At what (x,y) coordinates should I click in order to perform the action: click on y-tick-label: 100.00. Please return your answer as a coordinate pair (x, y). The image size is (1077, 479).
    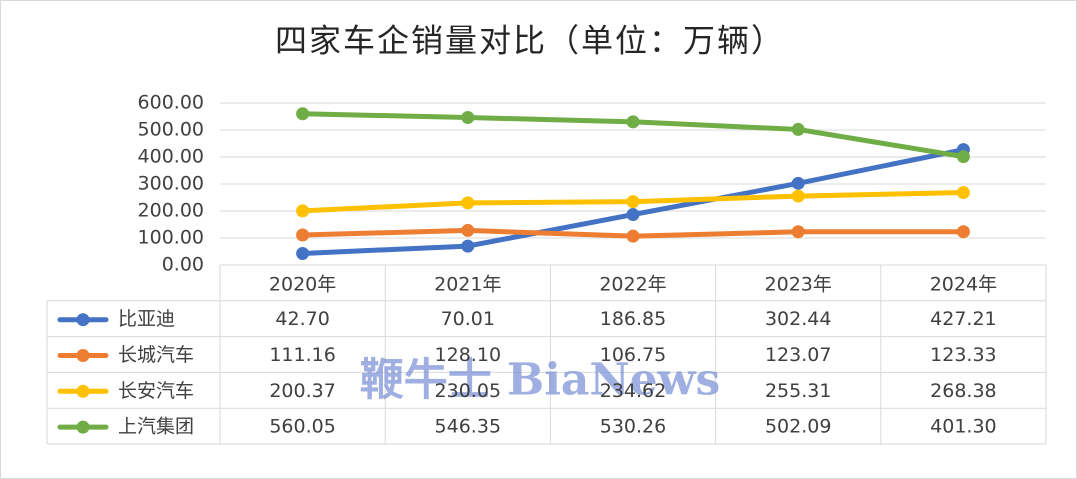
    Looking at the image, I should click on (171, 238).